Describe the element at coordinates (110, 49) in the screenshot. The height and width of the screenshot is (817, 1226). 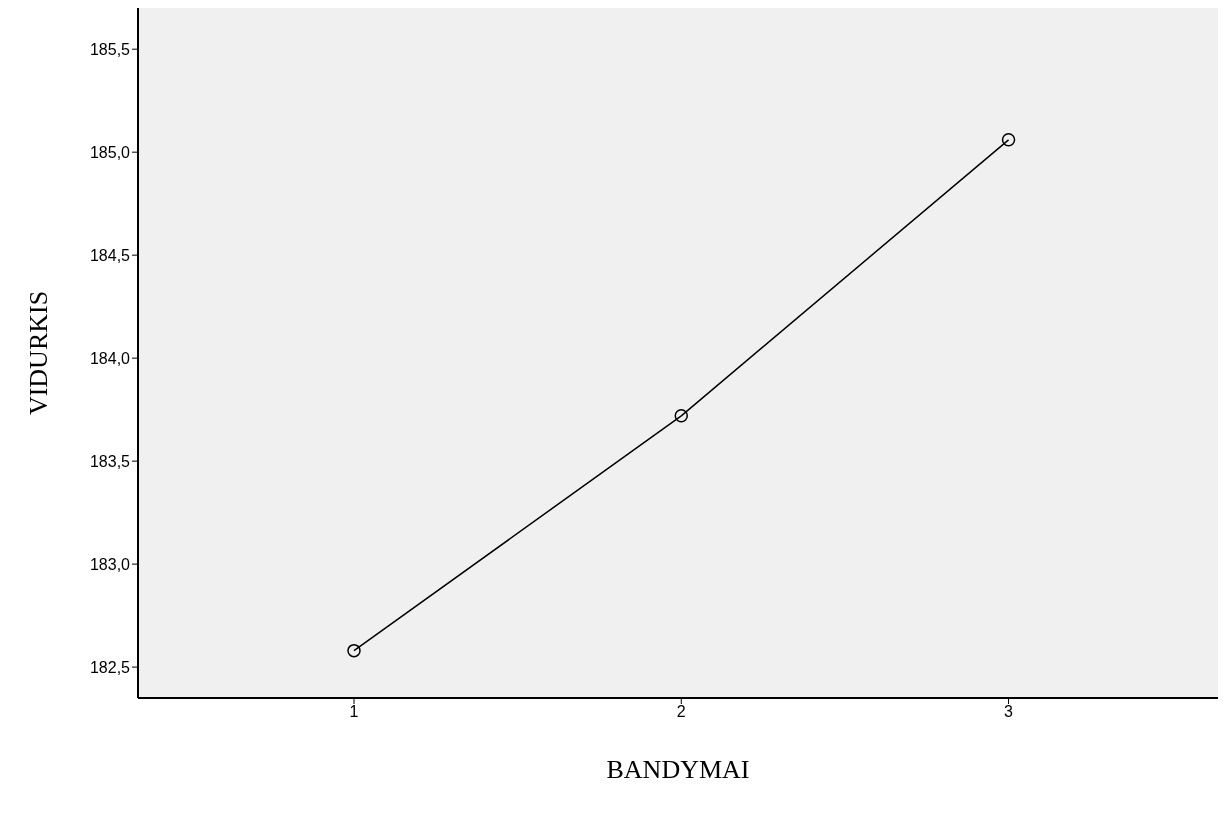
I see `y-tick-label: 185,5` at that location.